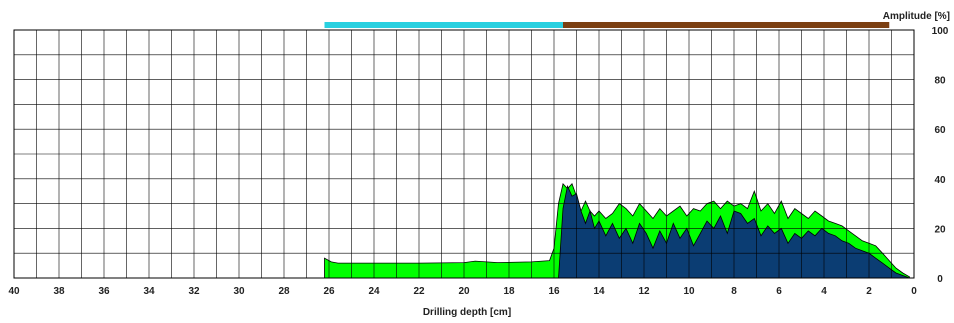  I want to click on x-tick-label: 24, so click(374, 291).